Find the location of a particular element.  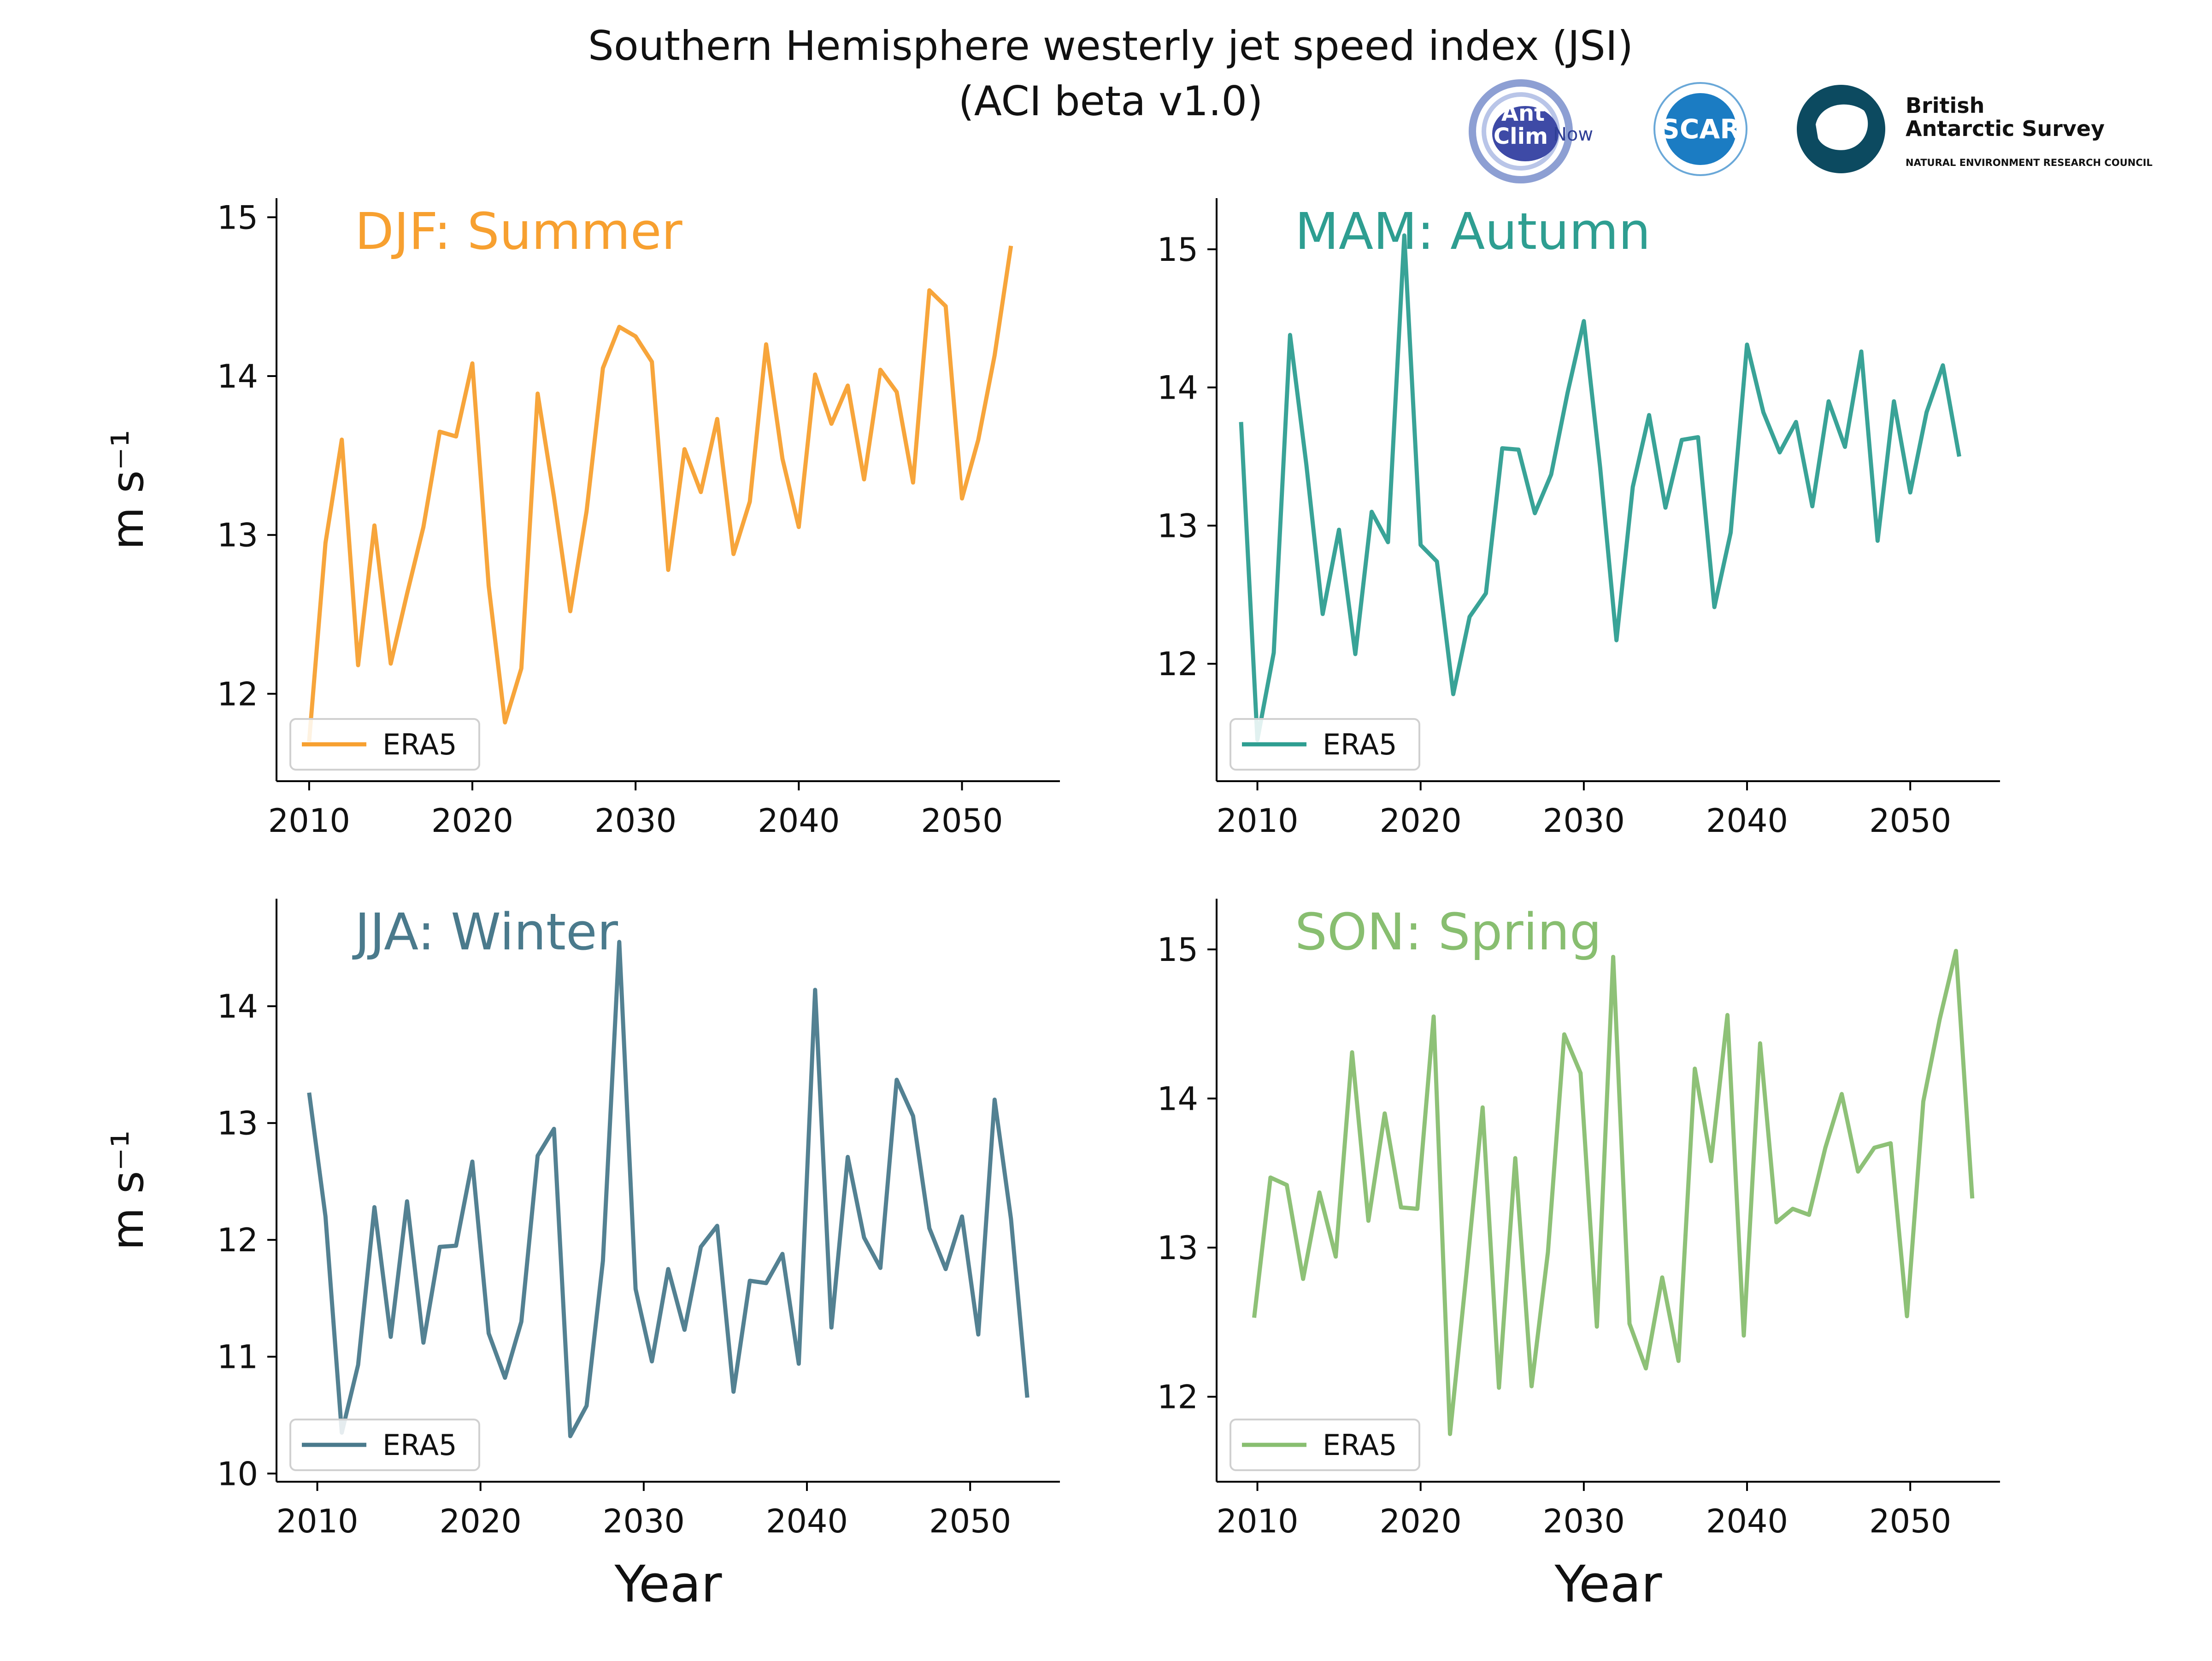

legend-son: ERA5 is located at coordinates (1325, 1445).